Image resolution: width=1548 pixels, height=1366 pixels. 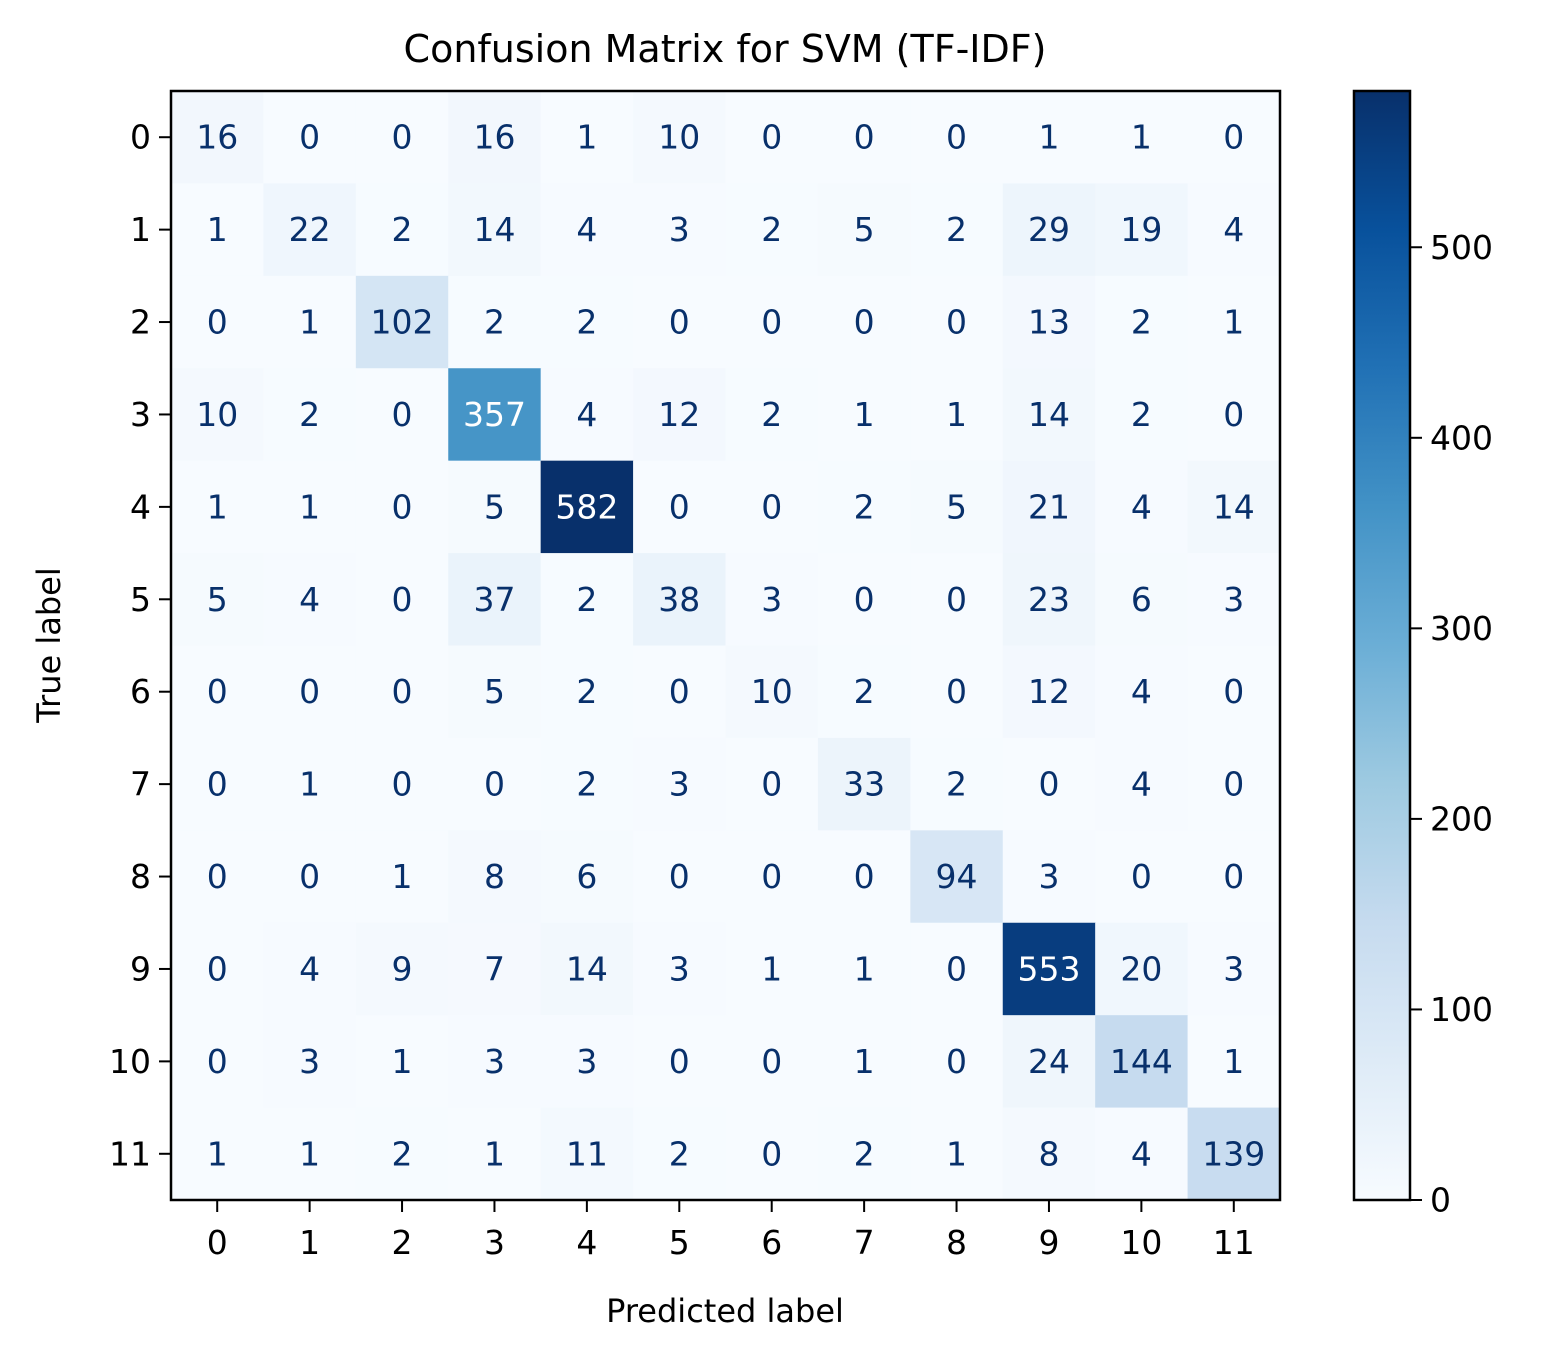 What do you see at coordinates (1234, 1242) in the screenshot?
I see `x-tick-label: 11` at bounding box center [1234, 1242].